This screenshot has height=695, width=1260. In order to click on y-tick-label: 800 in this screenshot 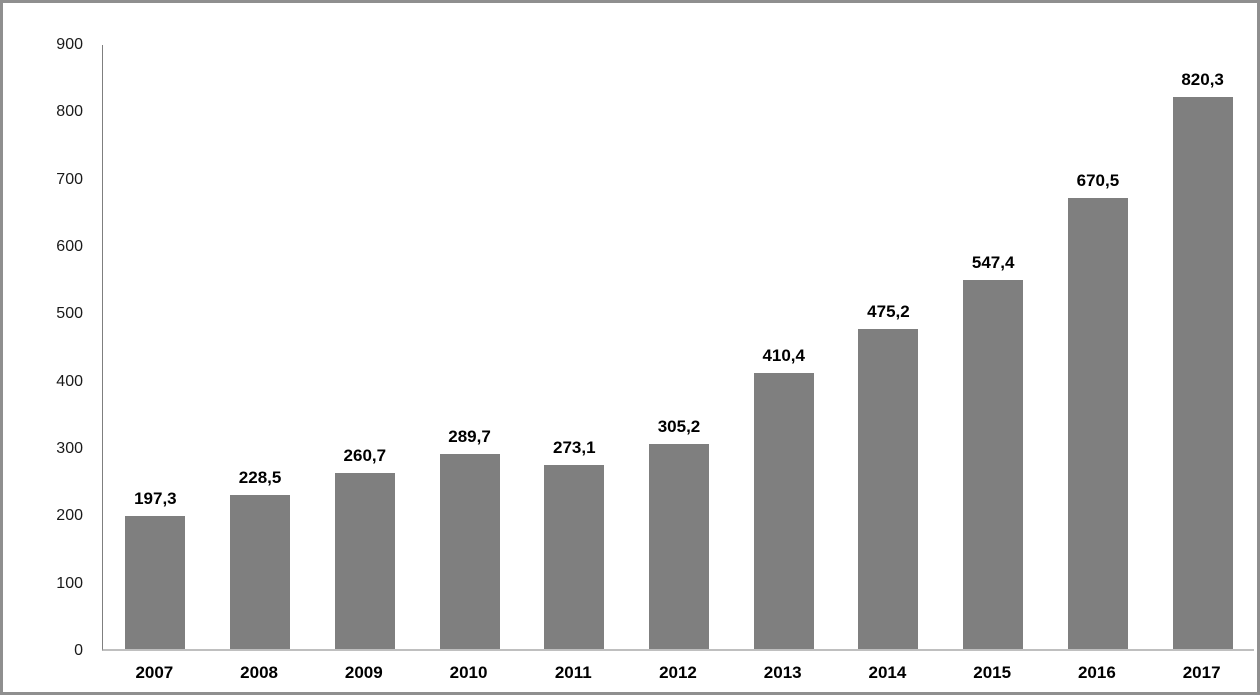, I will do `click(69, 112)`.